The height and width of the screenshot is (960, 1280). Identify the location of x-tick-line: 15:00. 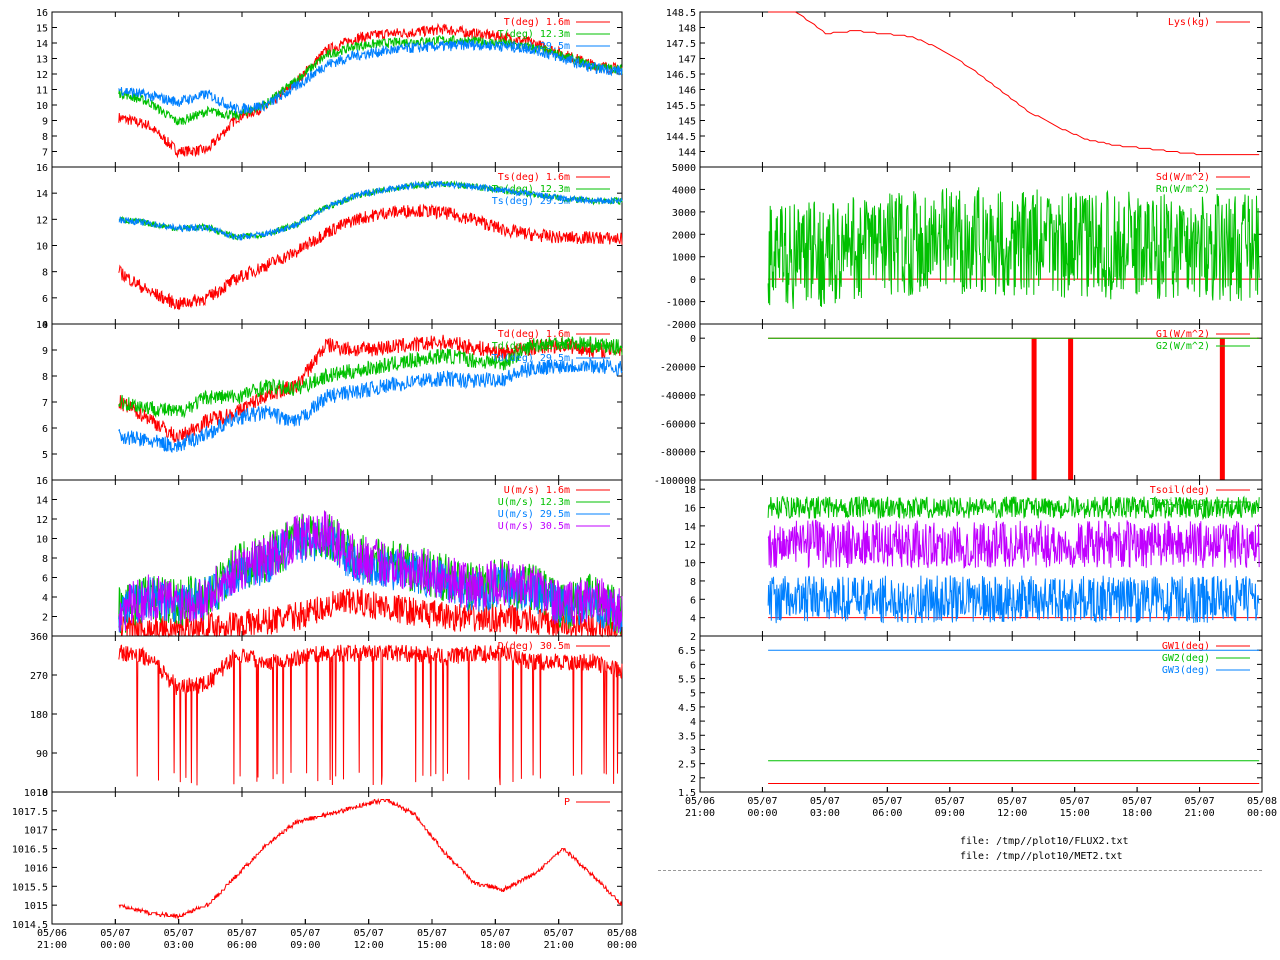
(432, 945).